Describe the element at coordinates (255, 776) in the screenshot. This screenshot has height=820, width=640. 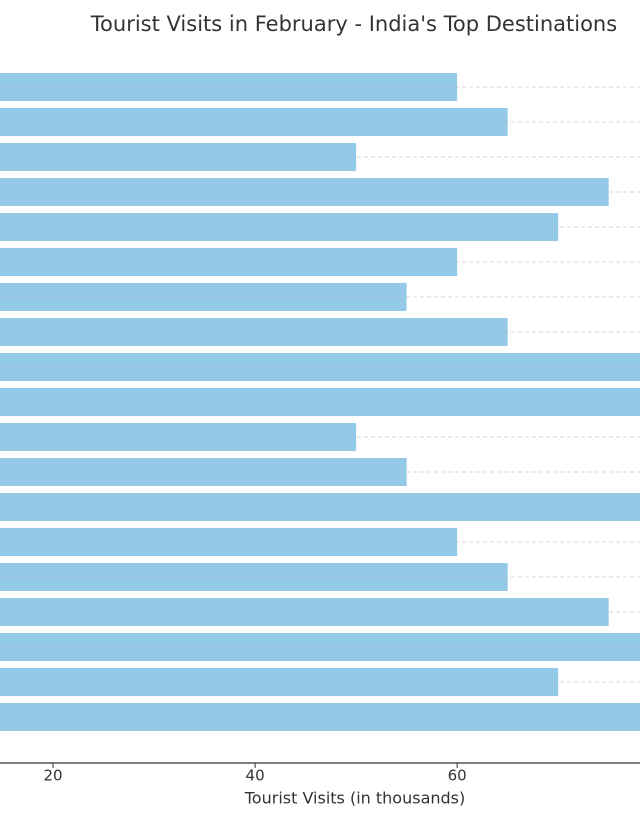
I see `x-tick-label: 40` at that location.